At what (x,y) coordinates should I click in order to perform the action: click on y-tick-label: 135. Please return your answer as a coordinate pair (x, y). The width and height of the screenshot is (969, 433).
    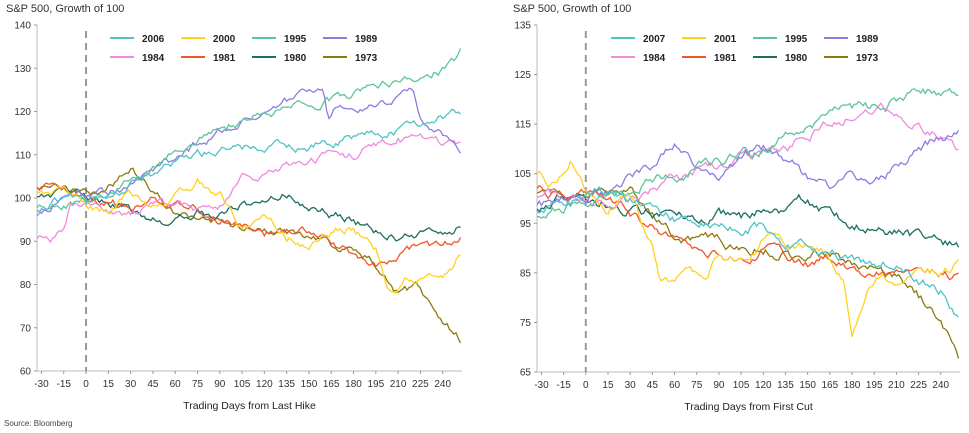
    Looking at the image, I should click on (522, 26).